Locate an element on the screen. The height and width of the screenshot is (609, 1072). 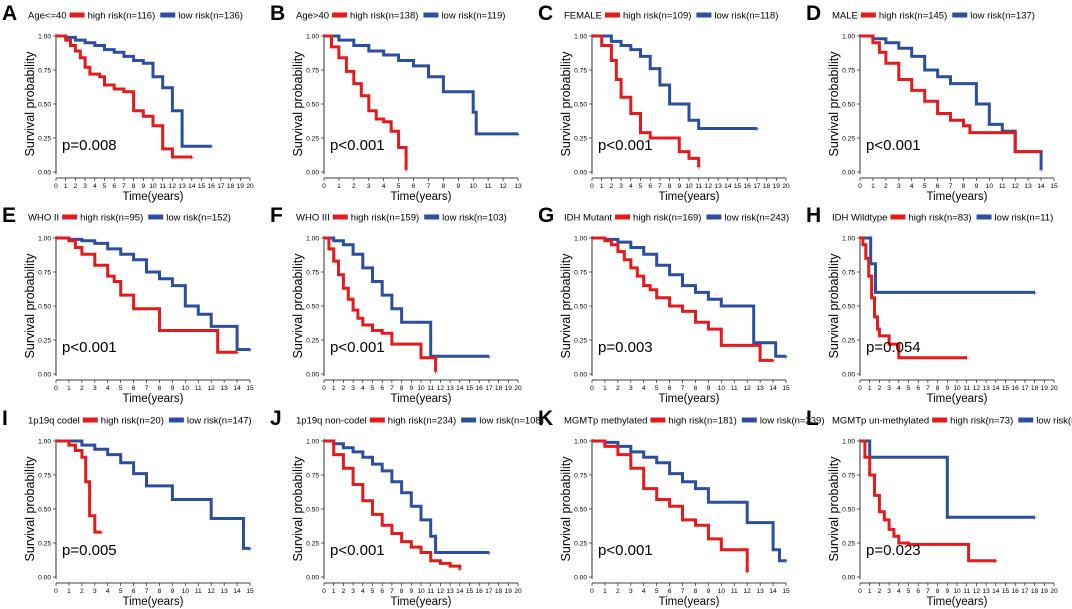
legend-label-high: high risk(n=169) is located at coordinates (667, 218).